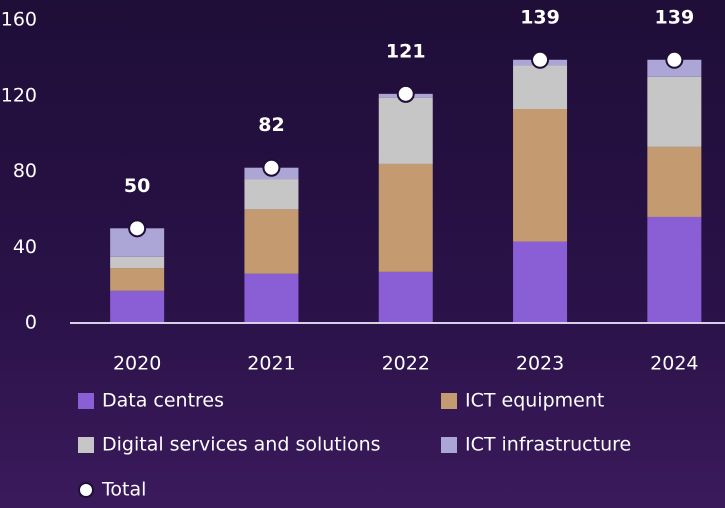 The width and height of the screenshot is (725, 508). Describe the element at coordinates (86, 490) in the screenshot. I see `legend-total-marker` at that location.